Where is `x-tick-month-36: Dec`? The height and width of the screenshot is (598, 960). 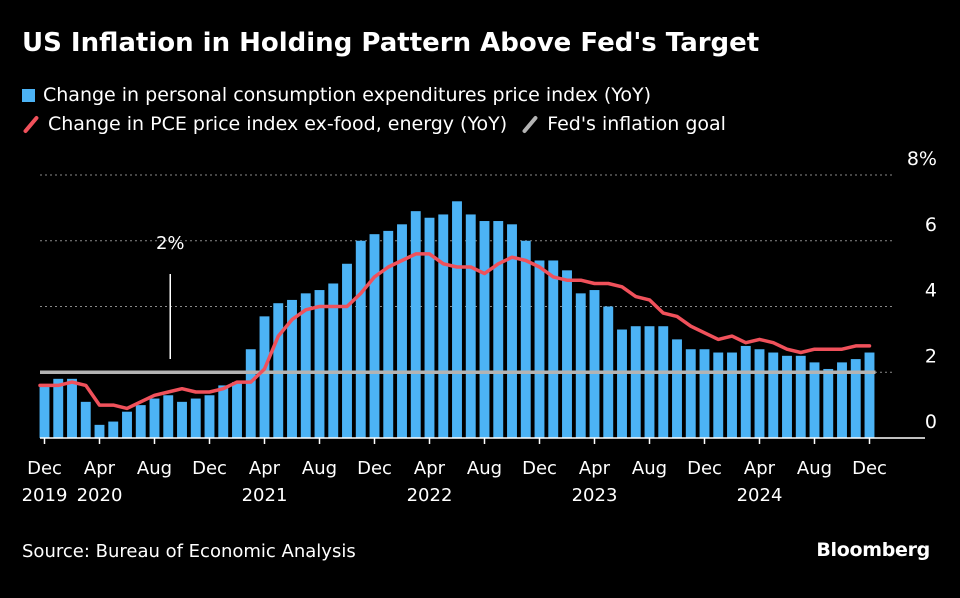
x-tick-month-36: Dec is located at coordinates (539, 468).